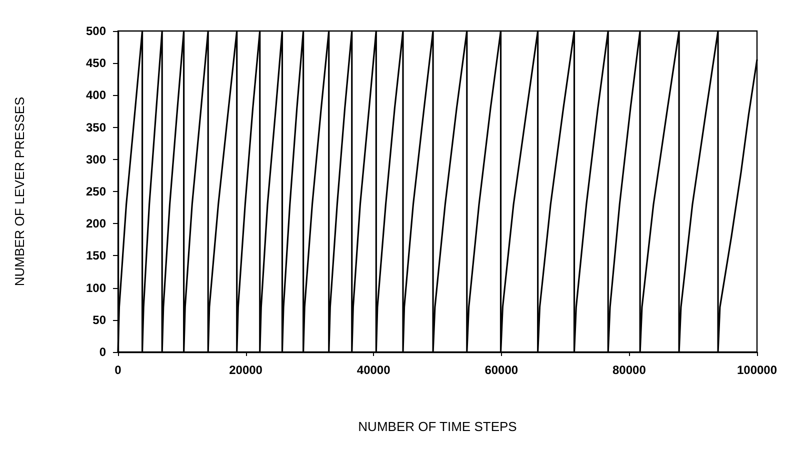 This screenshot has height=457, width=788. What do you see at coordinates (96, 127) in the screenshot?
I see `y-tick-label: 350` at bounding box center [96, 127].